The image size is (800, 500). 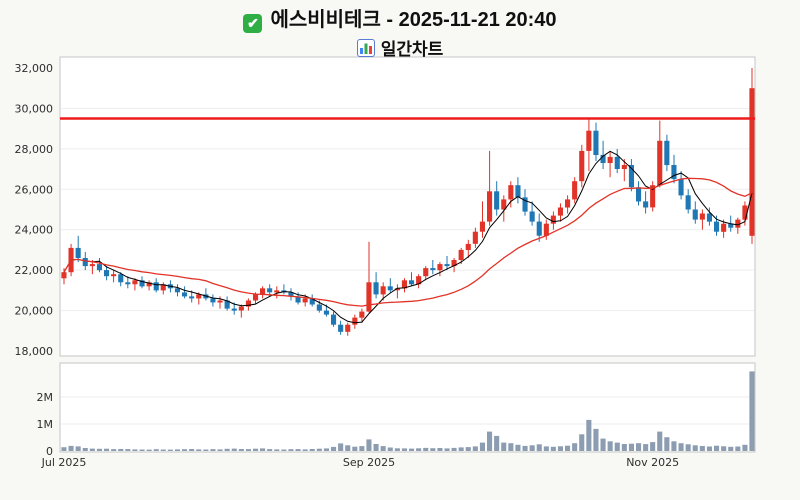 What do you see at coordinates (34, 270) in the screenshot?
I see `price-axis-label: 22,000` at bounding box center [34, 270].